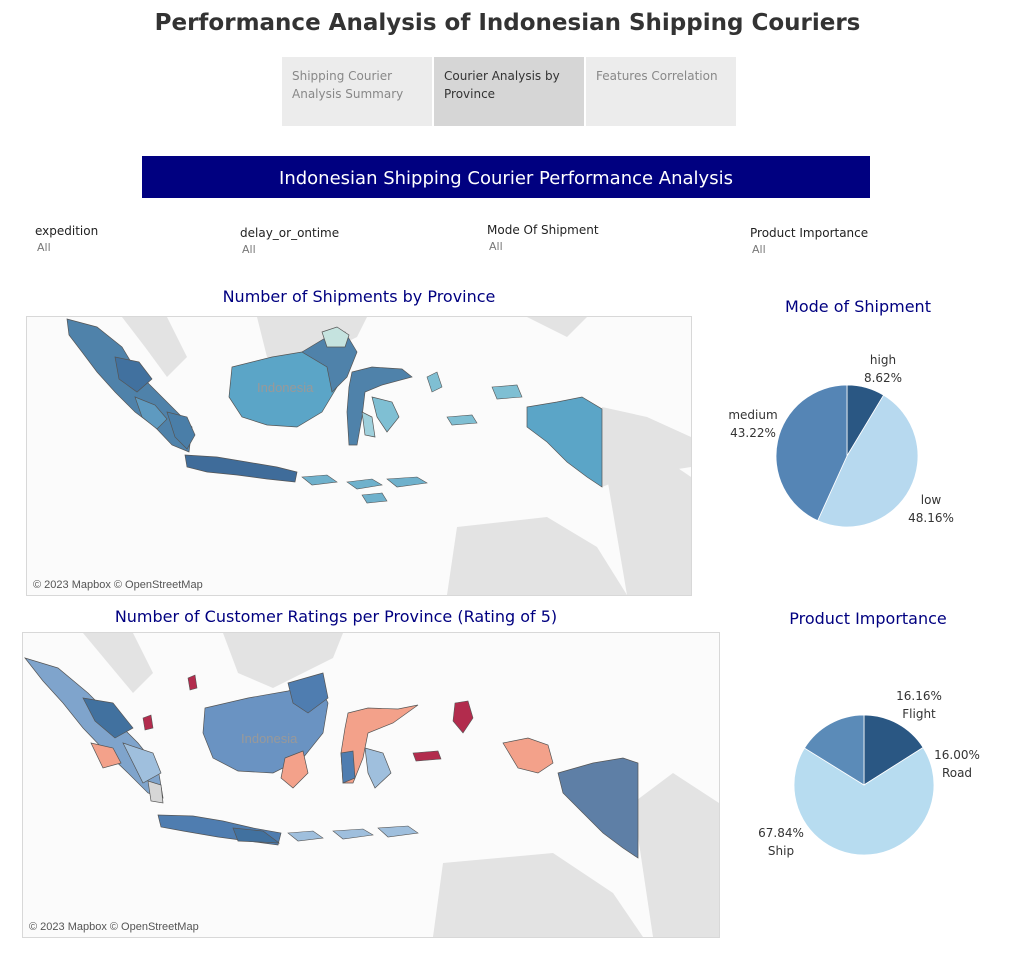  What do you see at coordinates (868, 618) in the screenshot?
I see `pie2-title: Product Importance` at bounding box center [868, 618].